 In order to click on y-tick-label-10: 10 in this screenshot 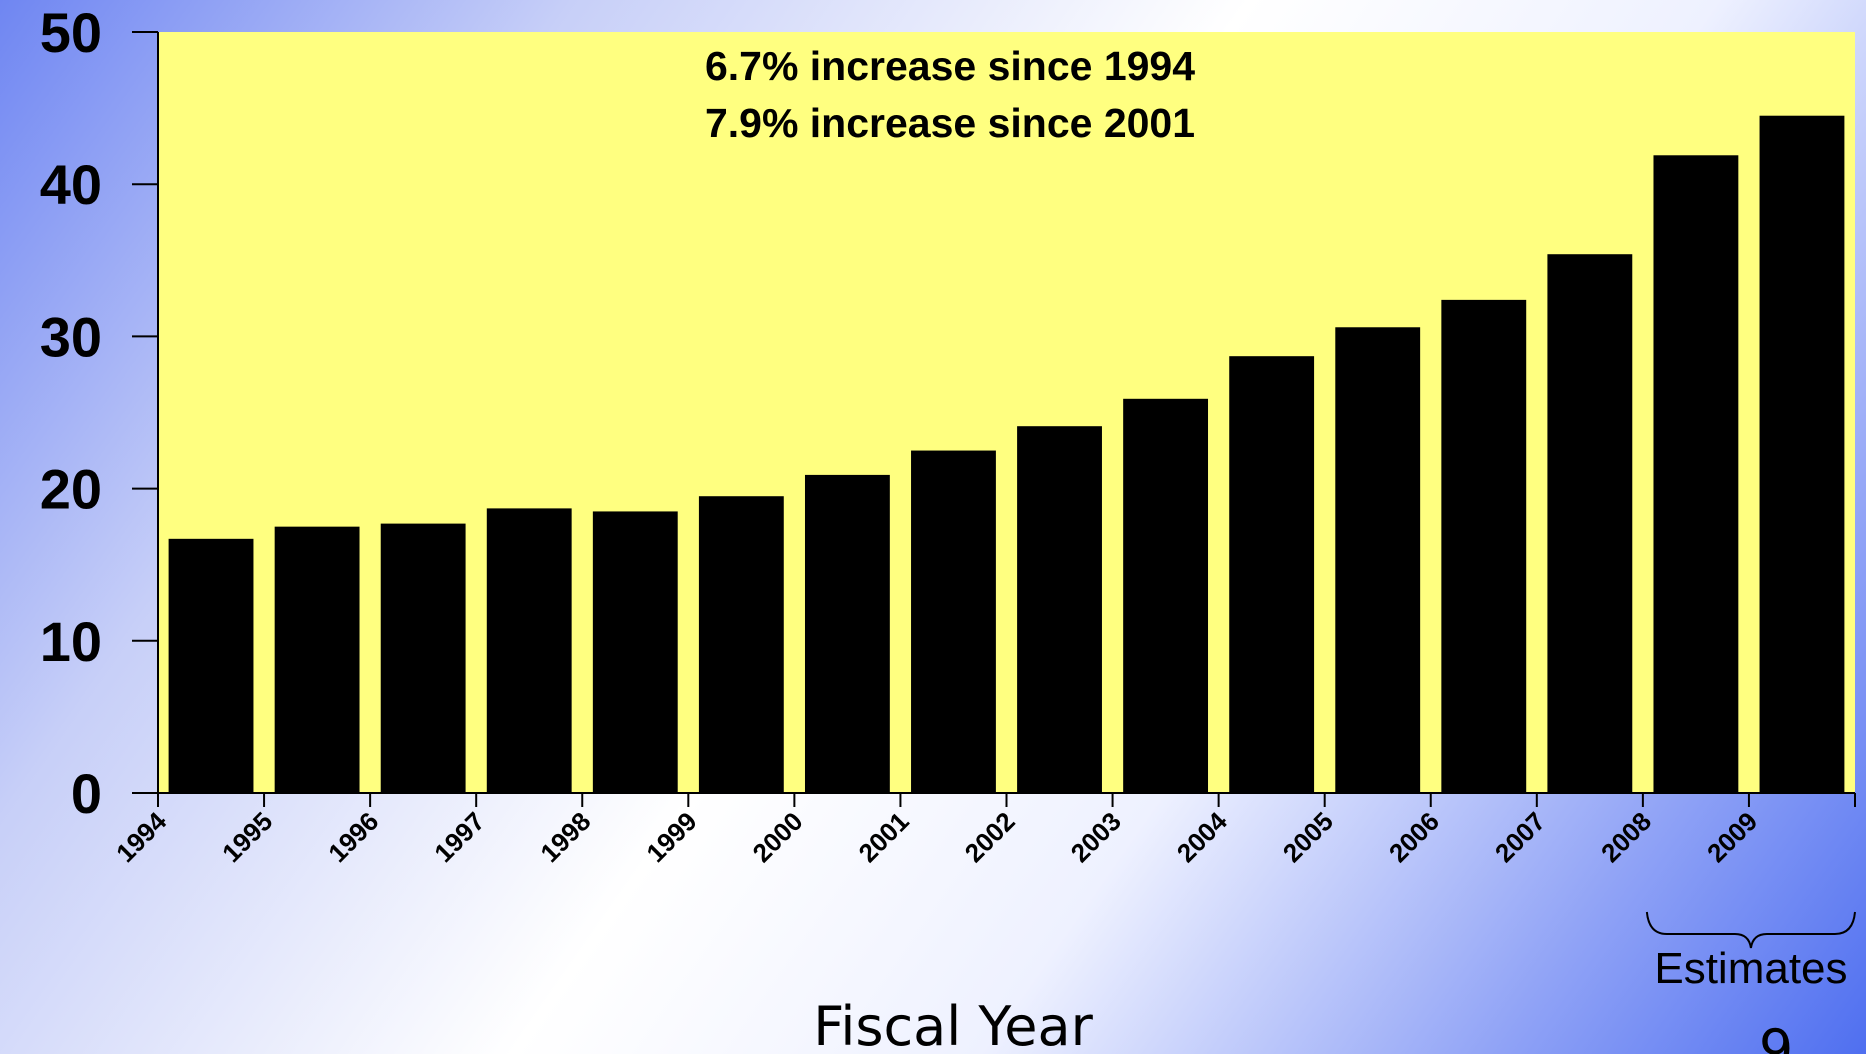, I will do `click(71, 641)`.